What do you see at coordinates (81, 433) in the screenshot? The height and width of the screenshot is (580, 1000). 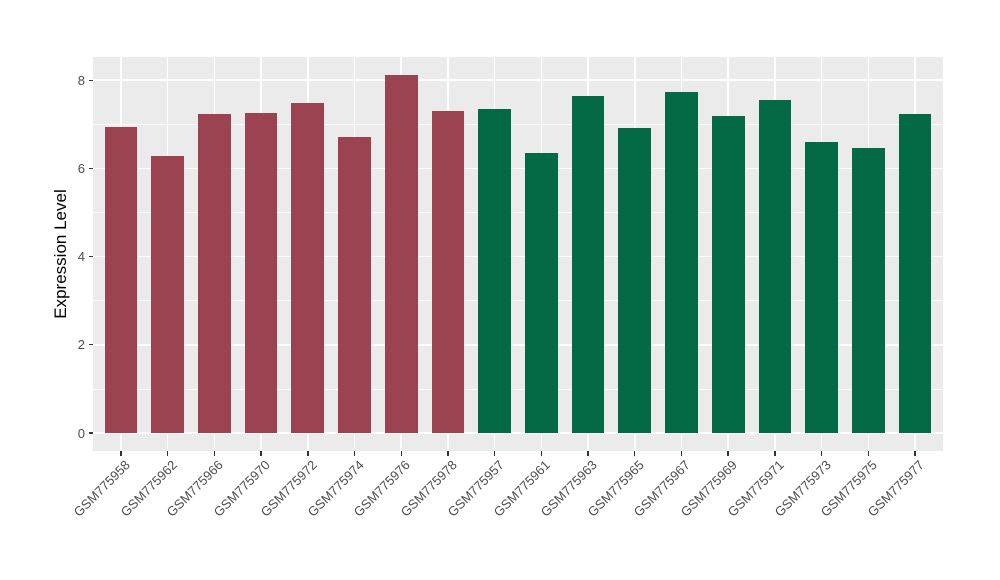 I see `y-tick-label: 0` at bounding box center [81, 433].